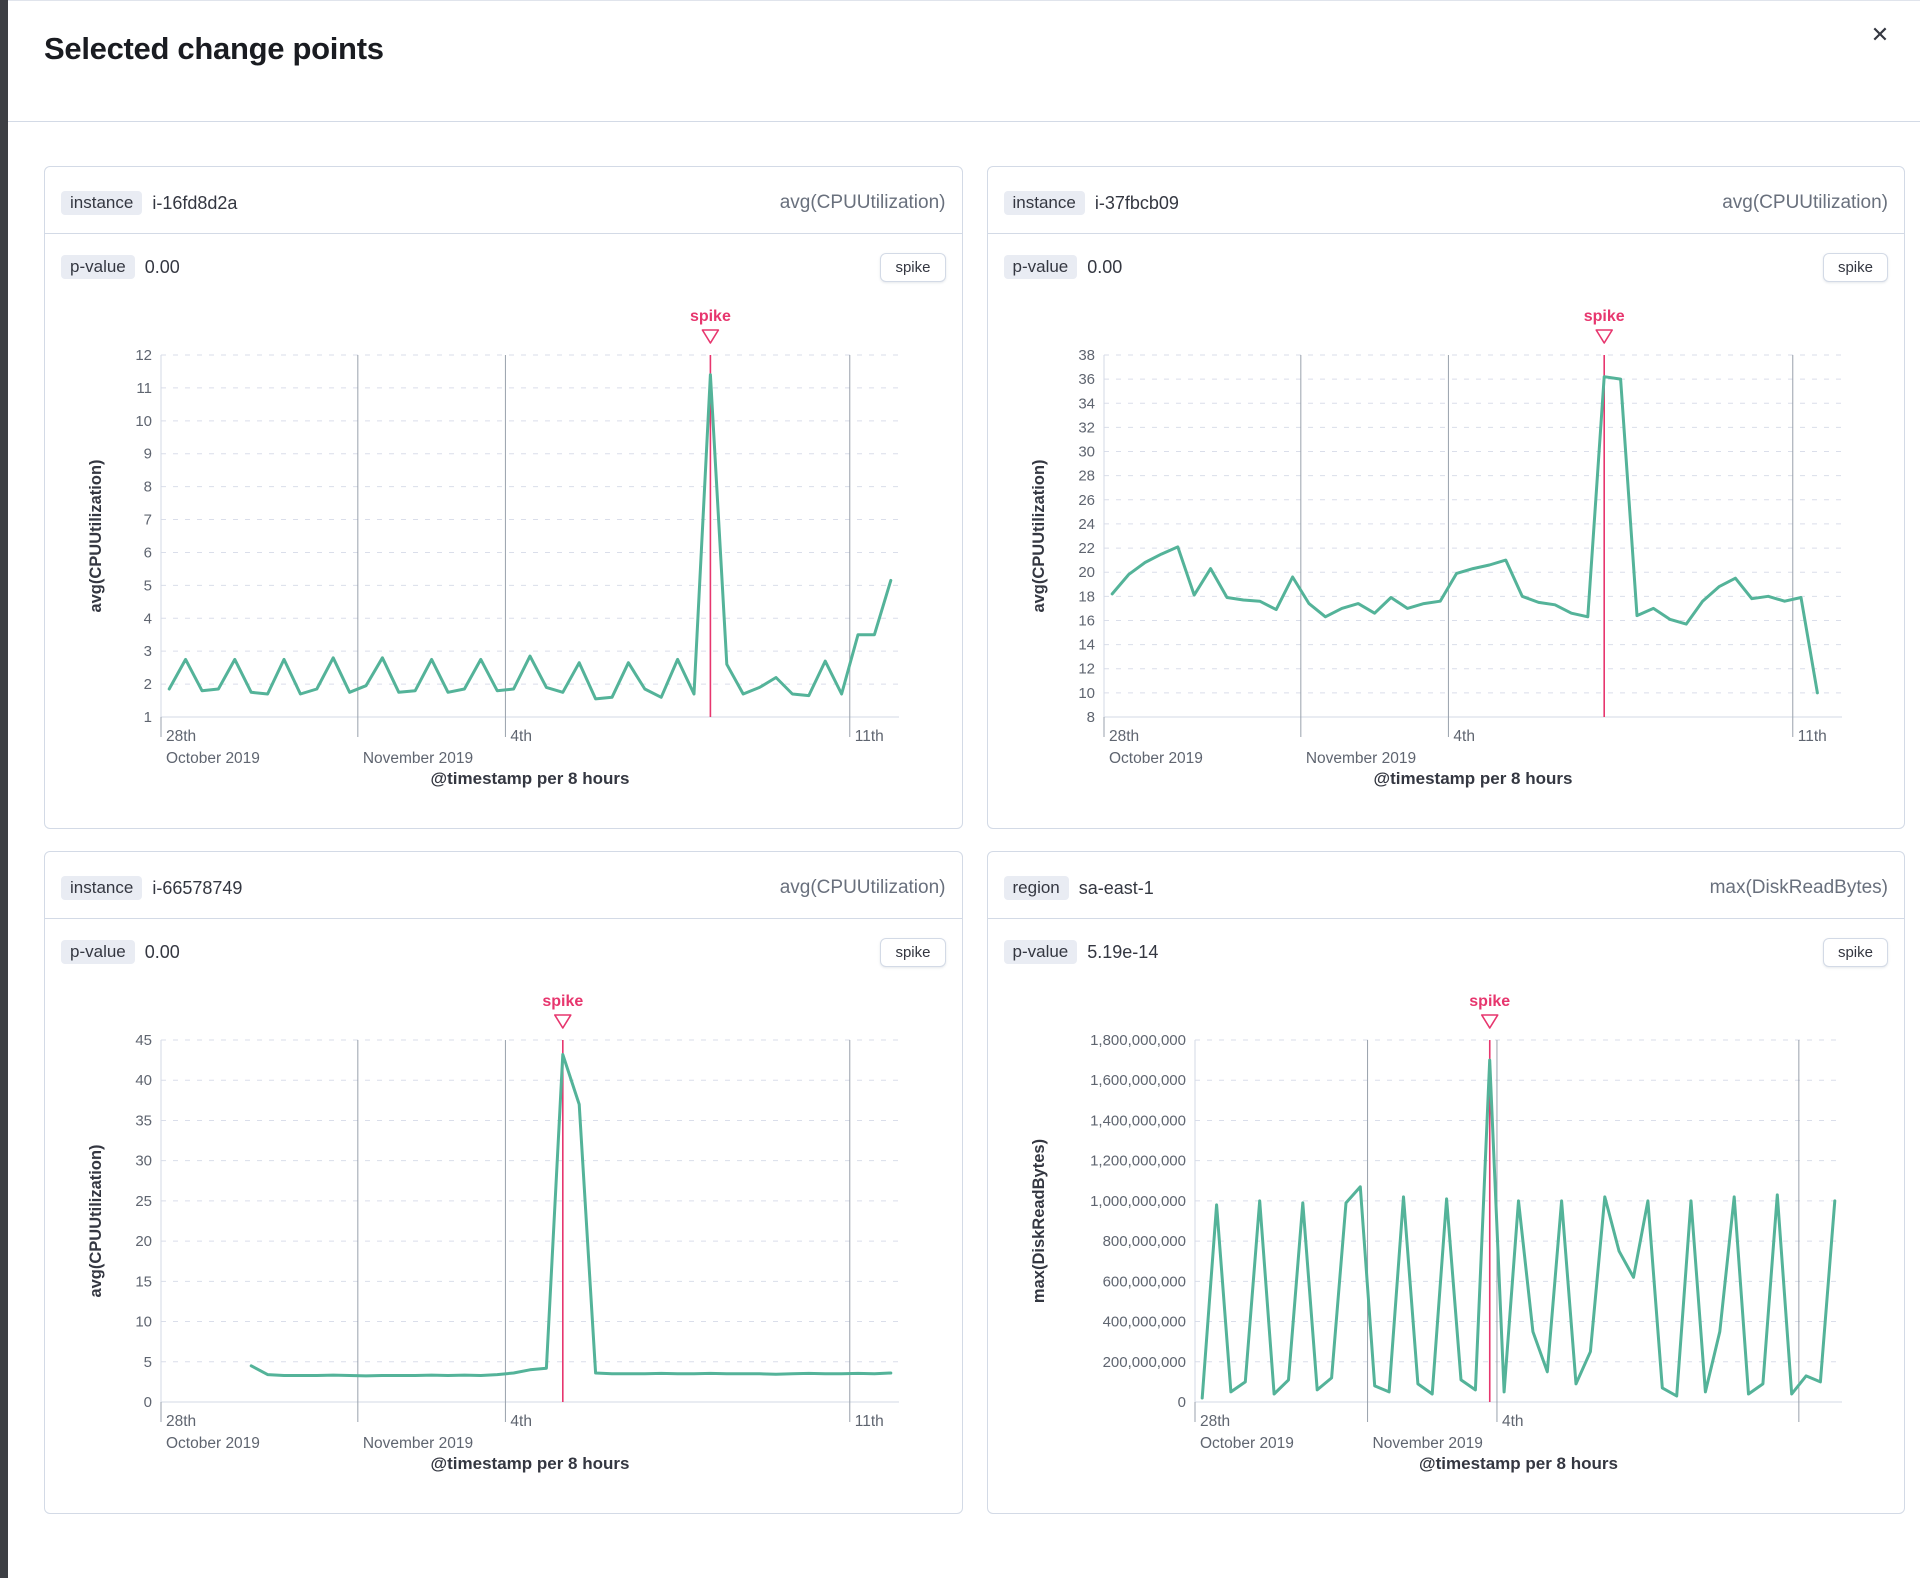 The image size is (1920, 1578). Describe the element at coordinates (1086, 427) in the screenshot. I see `svg-text: 32` at that location.